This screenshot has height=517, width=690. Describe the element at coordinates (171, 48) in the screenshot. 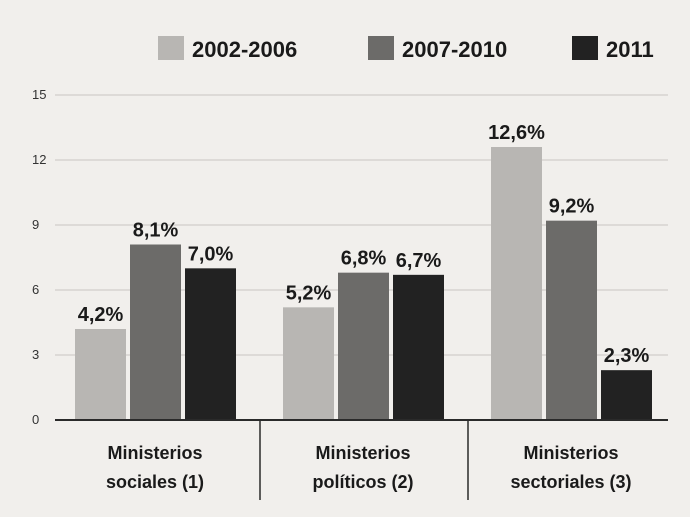

I see `legend-swatch-2002-2006` at that location.